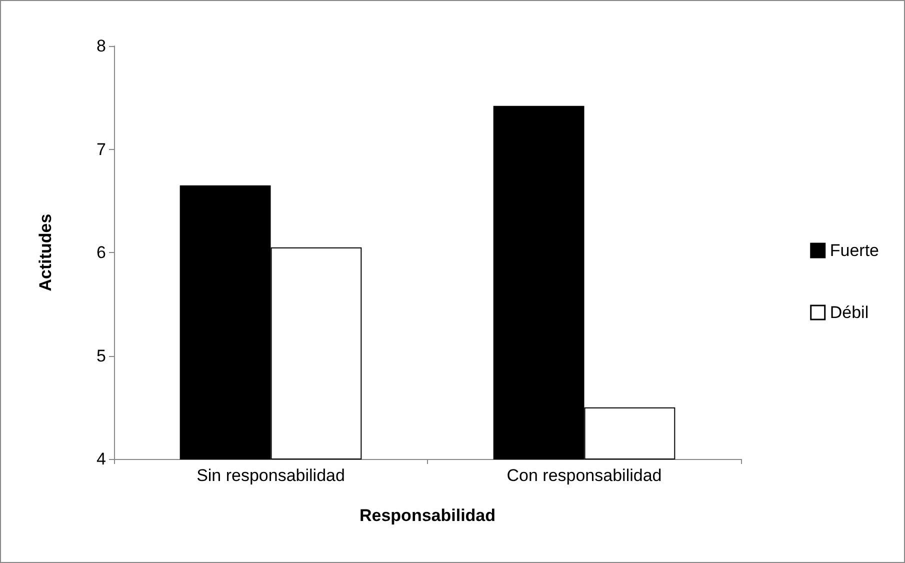 The height and width of the screenshot is (563, 905). I want to click on x-tick-label: Con responsabilidad, so click(584, 475).